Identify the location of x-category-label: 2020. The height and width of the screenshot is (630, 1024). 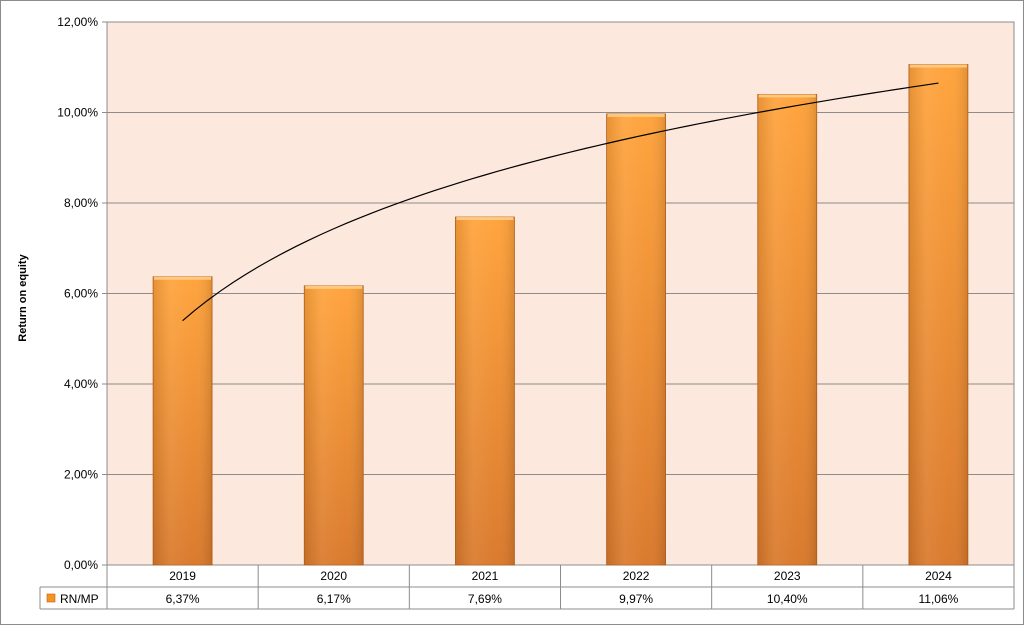
(333, 576).